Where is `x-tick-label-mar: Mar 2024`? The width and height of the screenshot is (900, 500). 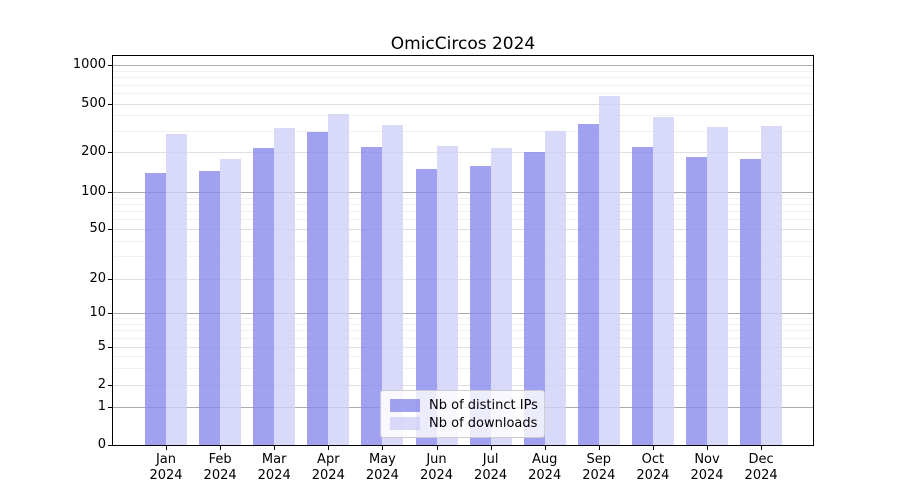
x-tick-label-mar: Mar 2024 is located at coordinates (274, 467).